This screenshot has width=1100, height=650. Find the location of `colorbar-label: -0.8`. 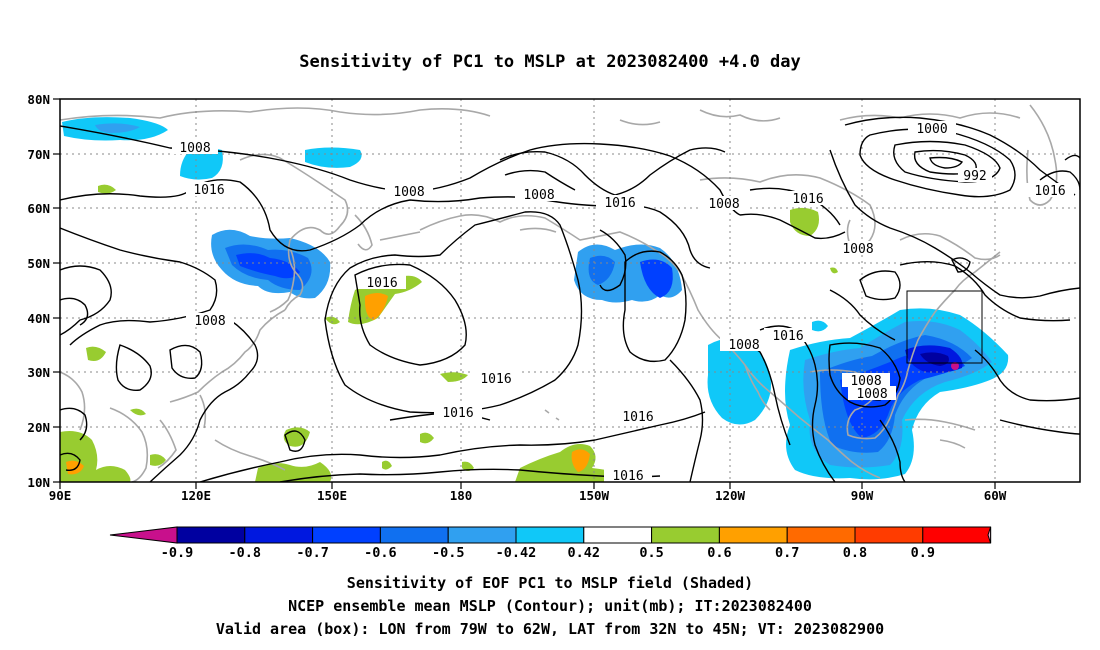

colorbar-label: -0.8 is located at coordinates (245, 553).